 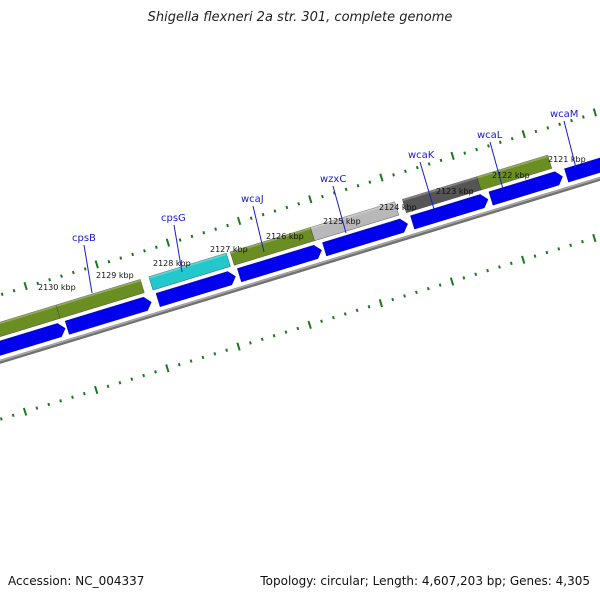 I want to click on feature-block-olive, so click(x=100, y=299).